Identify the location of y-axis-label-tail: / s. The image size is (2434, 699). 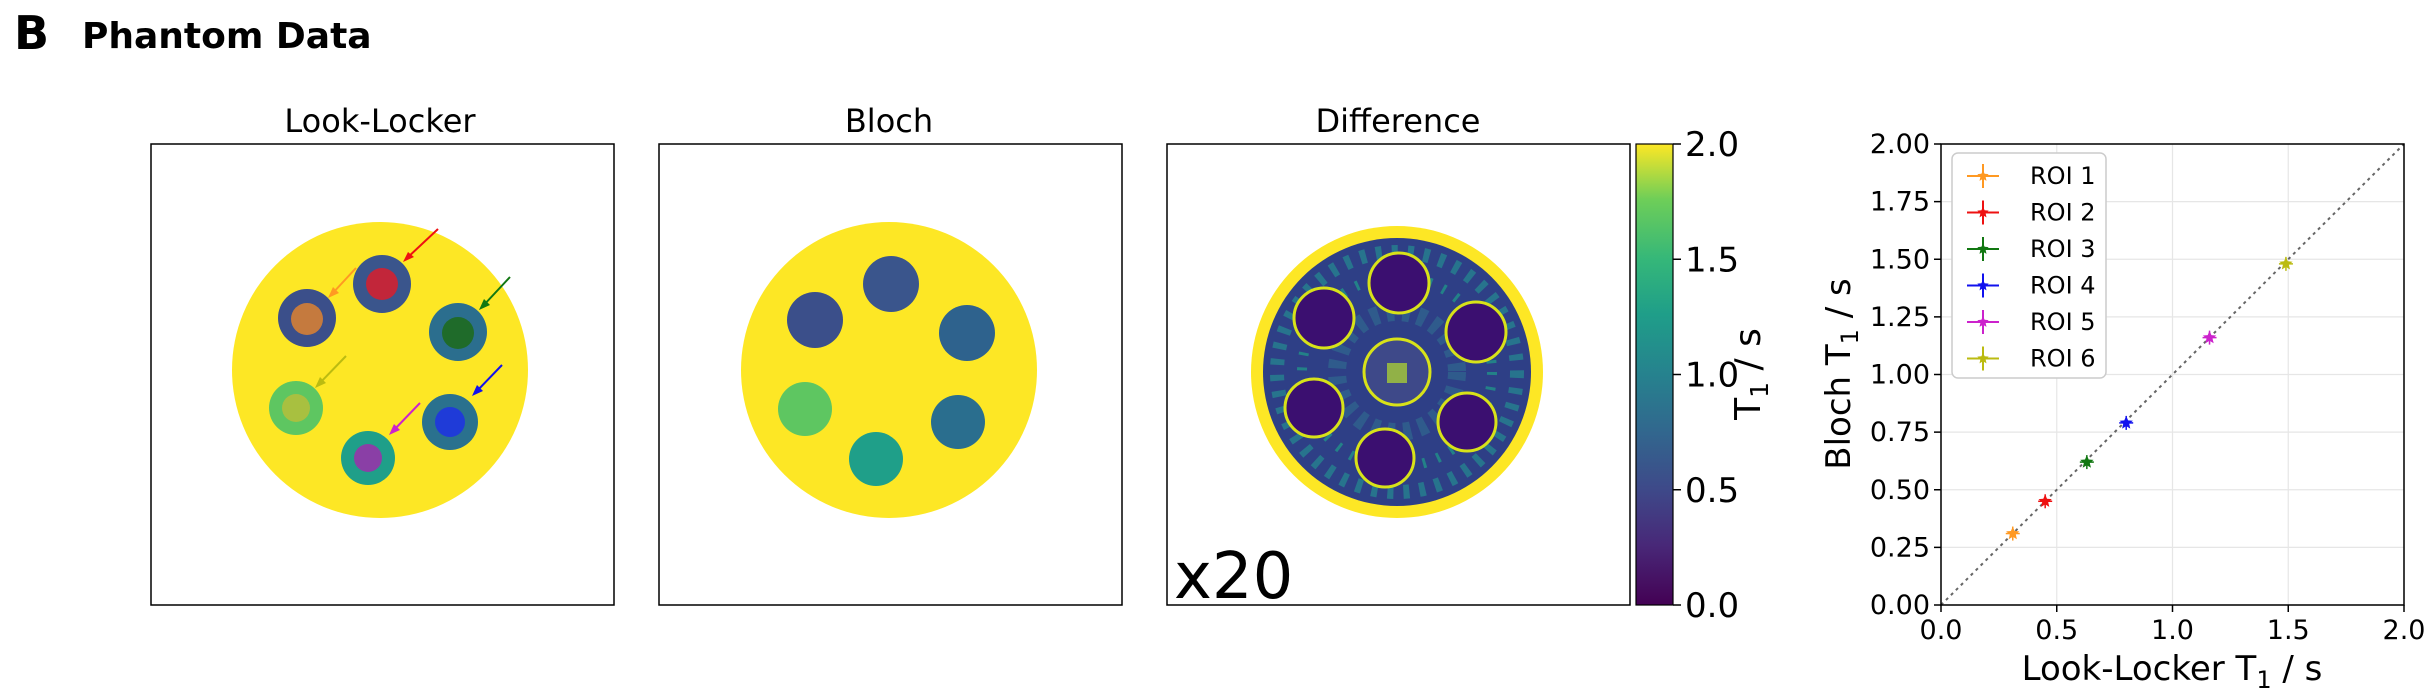
(1839, 303).